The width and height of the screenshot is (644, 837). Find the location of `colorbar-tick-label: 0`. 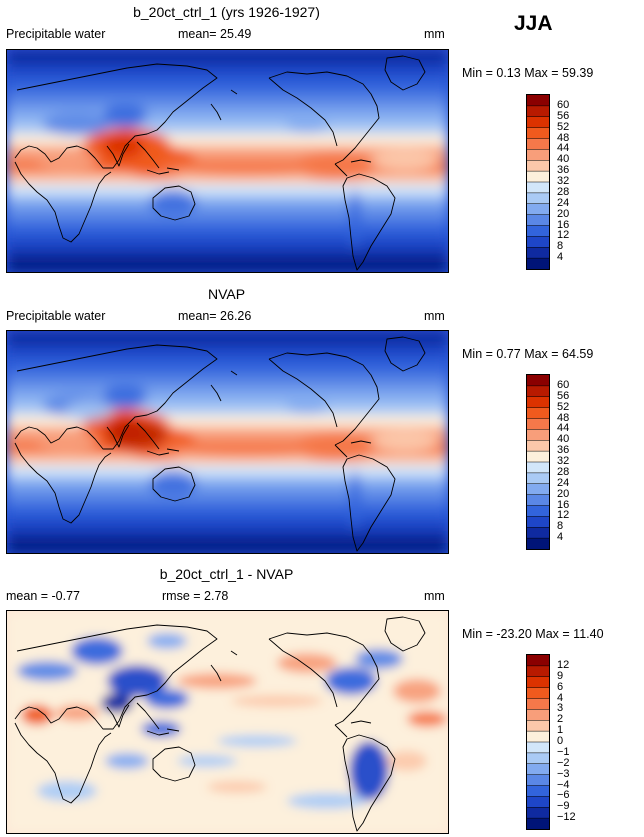

colorbar-tick-label: 0 is located at coordinates (560, 741).